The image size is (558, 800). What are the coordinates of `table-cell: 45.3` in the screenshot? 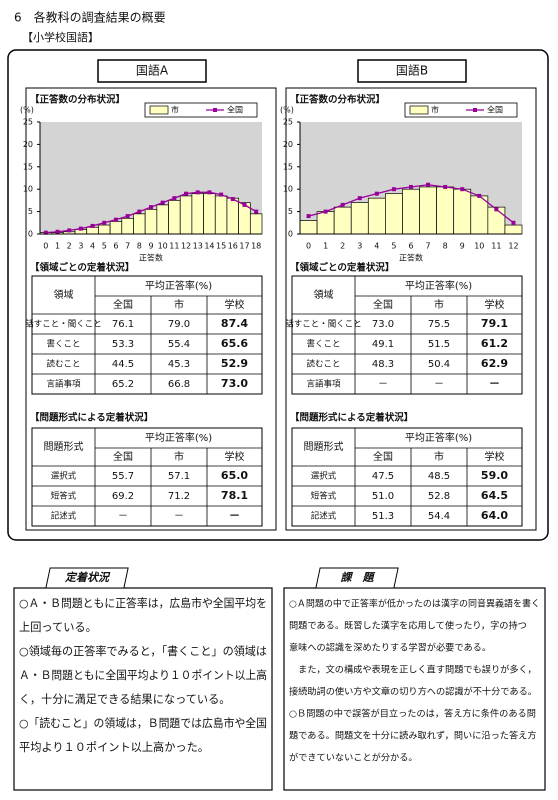 It's located at (179, 364).